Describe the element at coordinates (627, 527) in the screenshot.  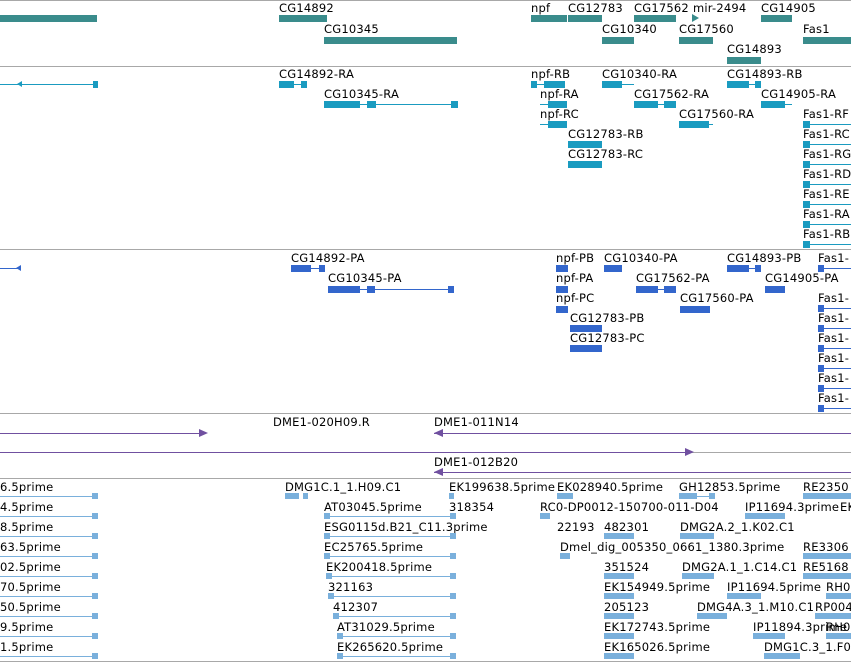
I see `est-label: 482301` at that location.